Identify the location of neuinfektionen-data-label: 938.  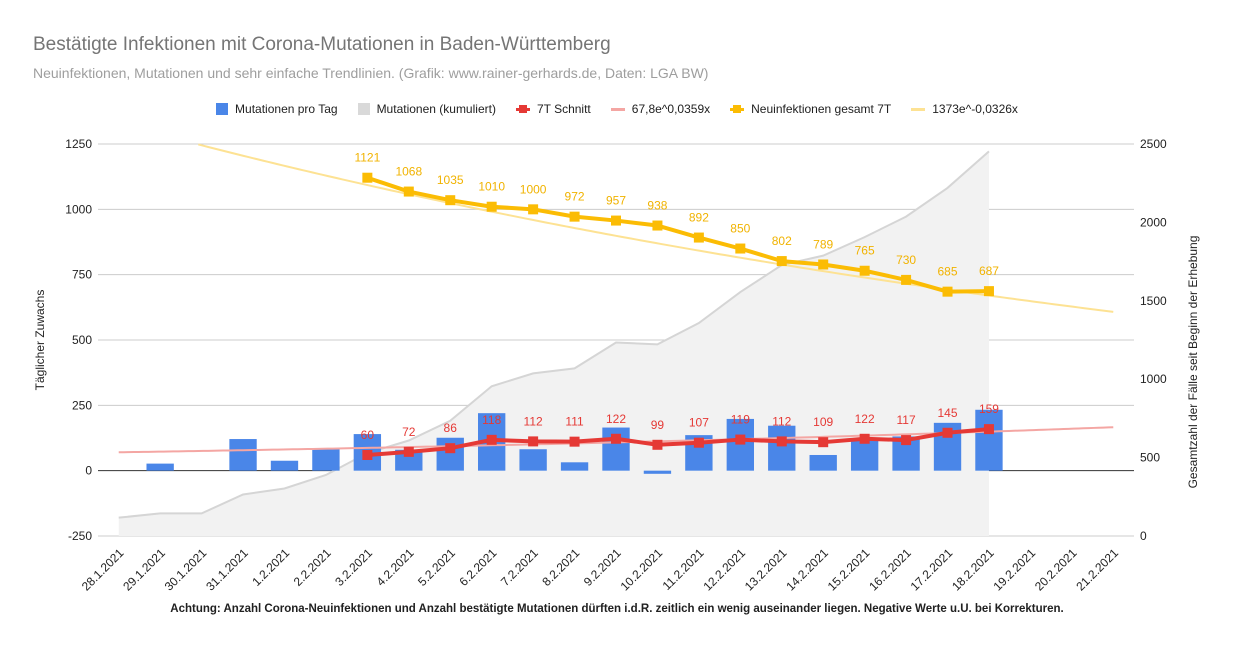
(657, 206).